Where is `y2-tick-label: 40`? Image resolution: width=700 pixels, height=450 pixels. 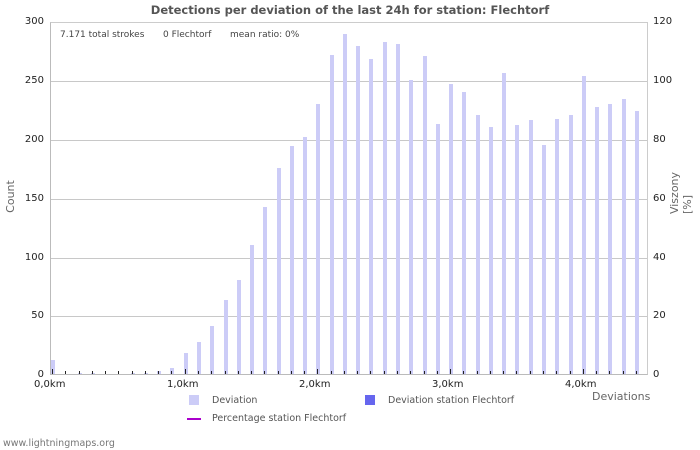
y2-tick-label: 40 is located at coordinates (659, 257).